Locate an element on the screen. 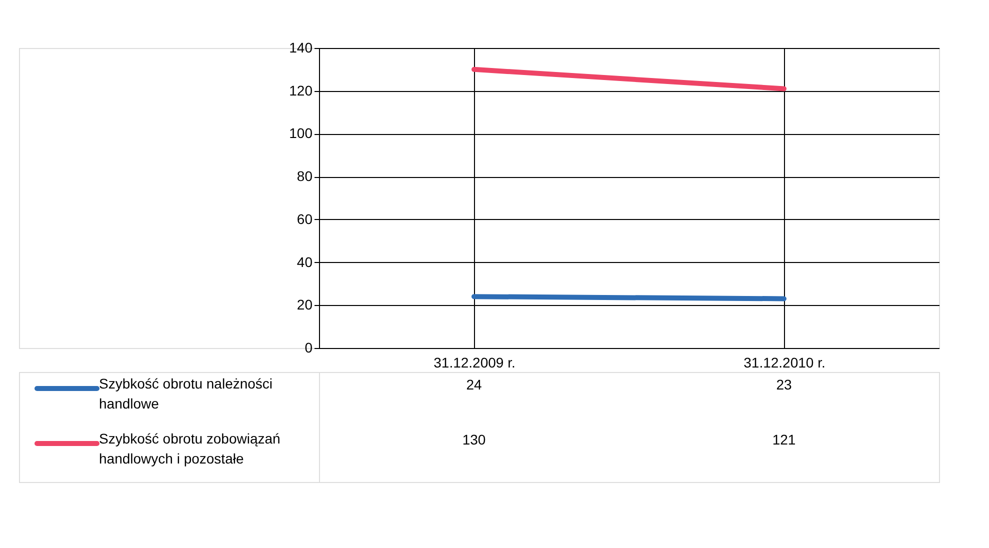 The height and width of the screenshot is (548, 989). x-tick-label: 31.12.2009 r. is located at coordinates (475, 362).